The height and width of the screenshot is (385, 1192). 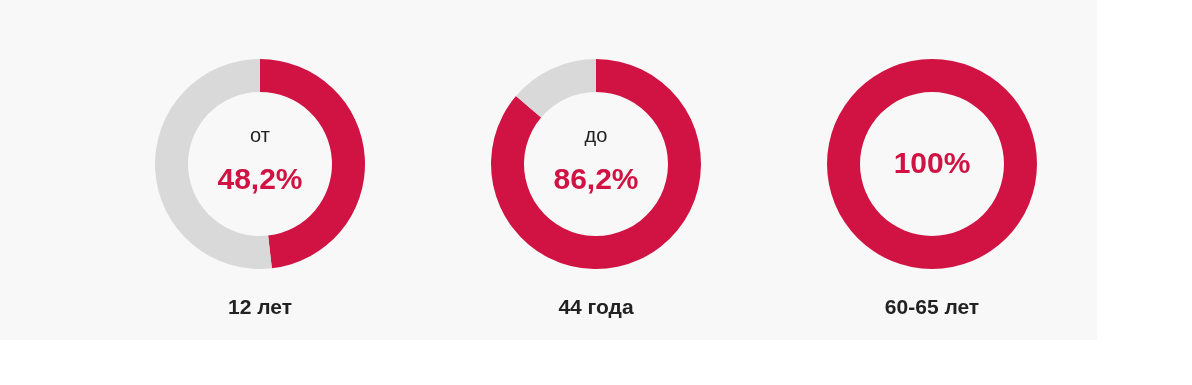 What do you see at coordinates (932, 162) in the screenshot?
I see `data-label: 100%` at bounding box center [932, 162].